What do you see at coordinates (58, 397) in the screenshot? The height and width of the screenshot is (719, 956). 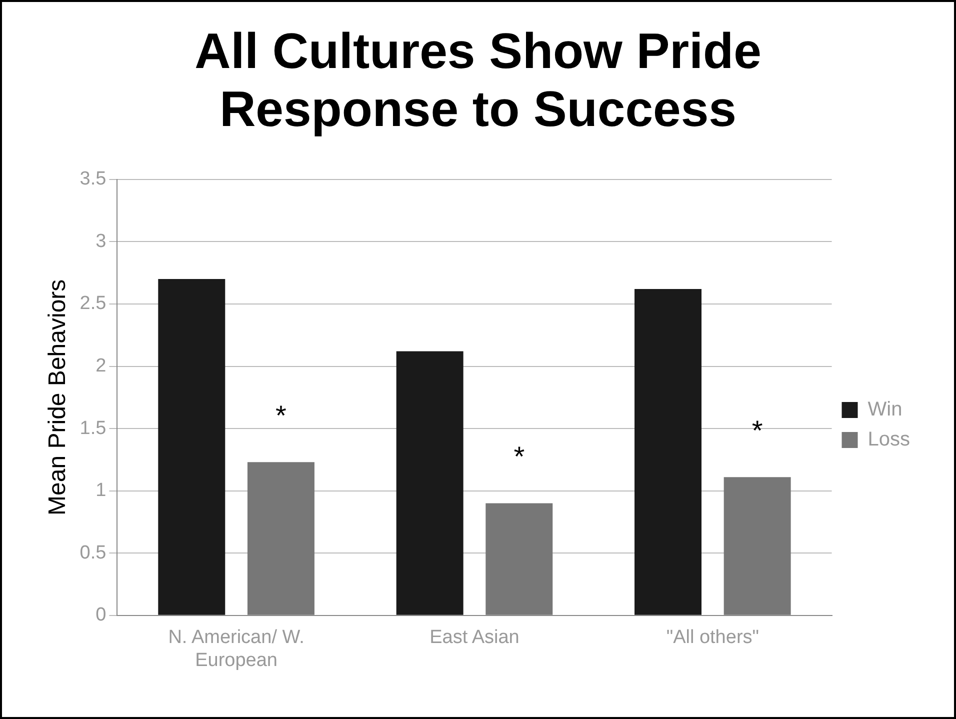 I see `y-axis-title: Mean Pride Behaviors` at bounding box center [58, 397].